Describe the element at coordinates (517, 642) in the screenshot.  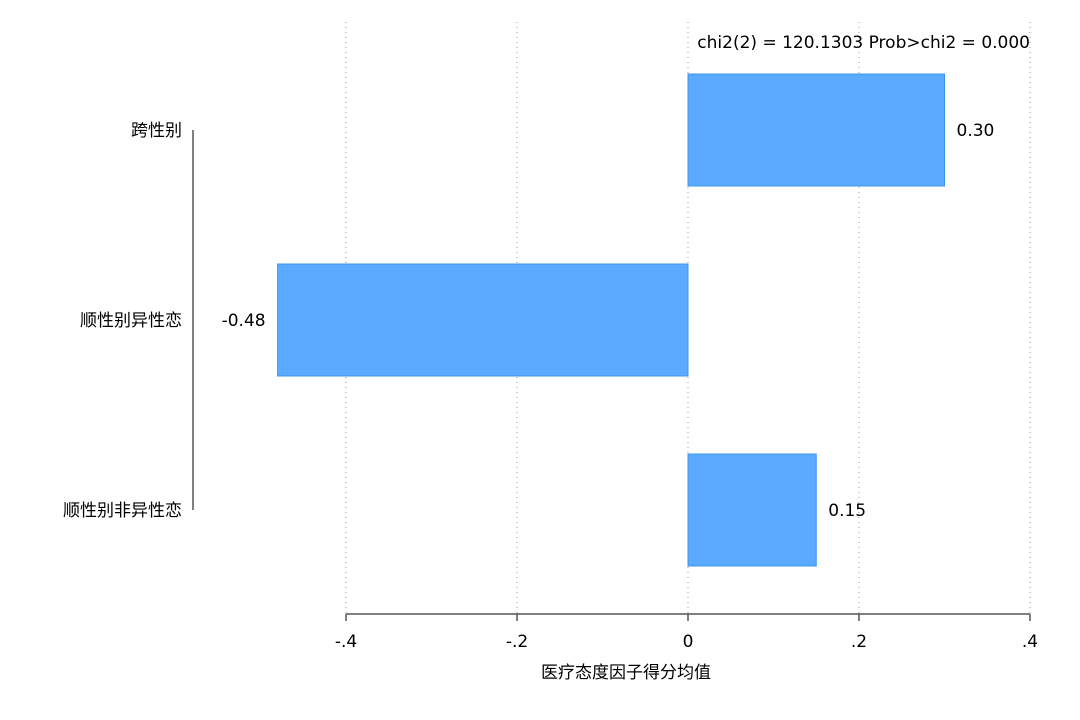
I see `x-tick-label: -.2` at that location.